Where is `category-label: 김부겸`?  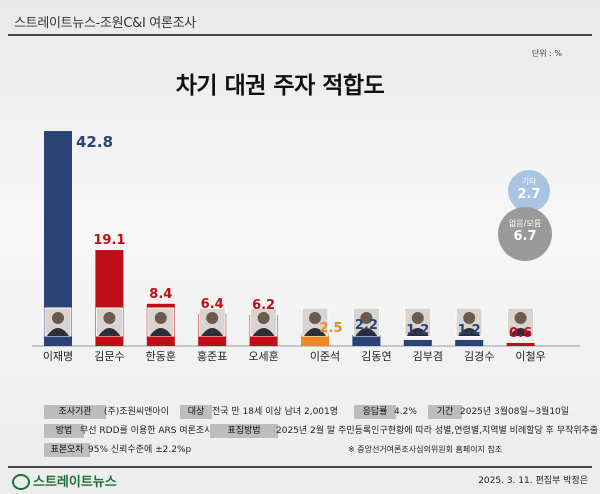 category-label: 김부겸 is located at coordinates (428, 356).